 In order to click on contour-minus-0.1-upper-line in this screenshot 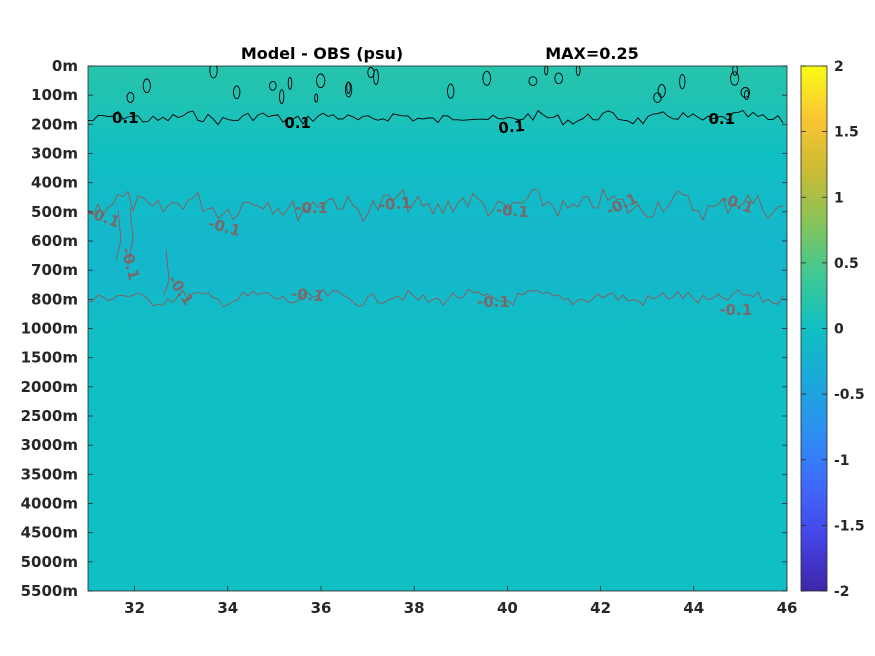, I will do `click(436, 205)`.